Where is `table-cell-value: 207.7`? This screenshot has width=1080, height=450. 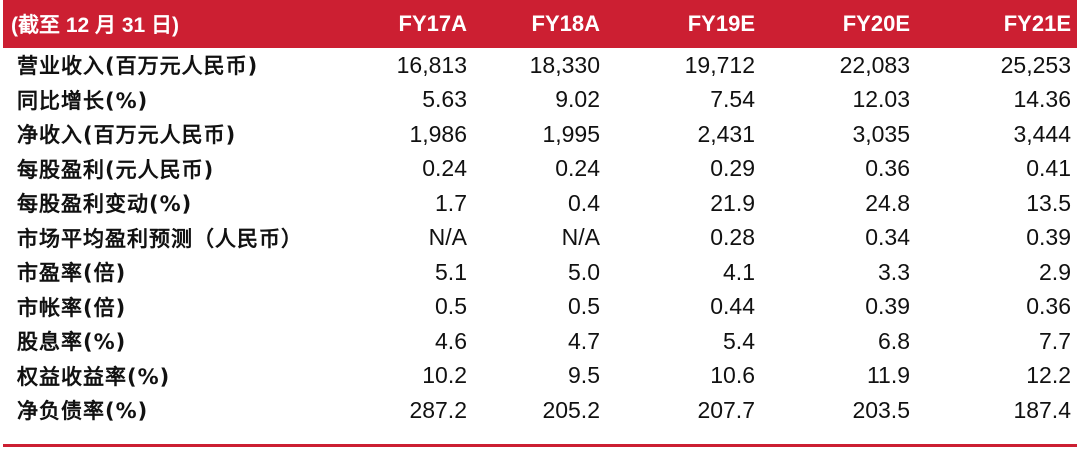
table-cell-value: 207.7 is located at coordinates (726, 409).